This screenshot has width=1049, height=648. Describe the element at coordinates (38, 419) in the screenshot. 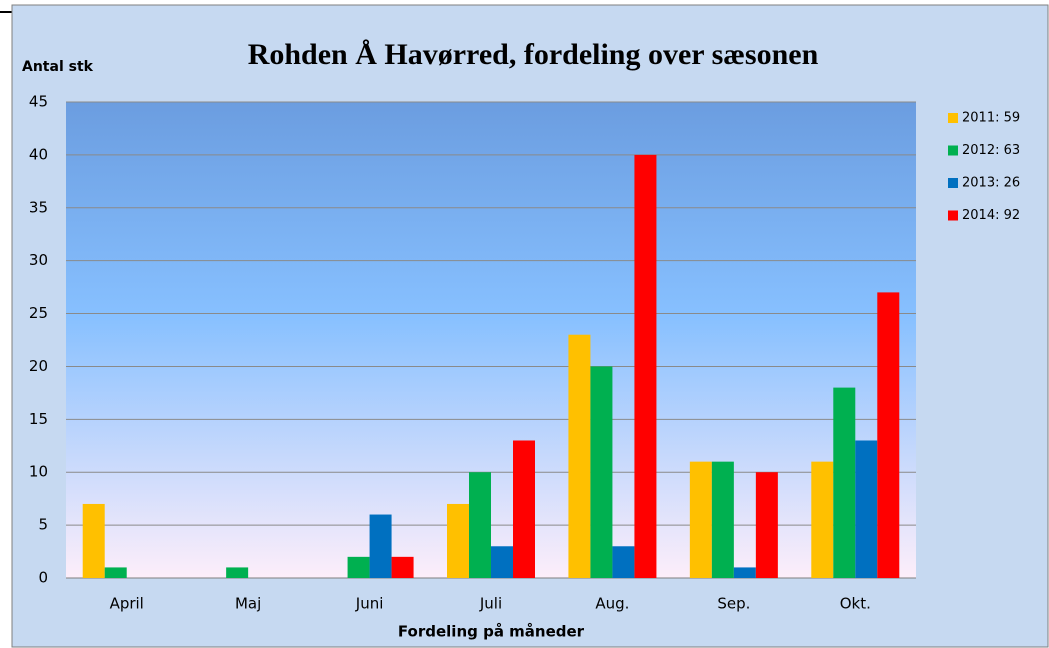

I see `y-tick-label: 15` at that location.